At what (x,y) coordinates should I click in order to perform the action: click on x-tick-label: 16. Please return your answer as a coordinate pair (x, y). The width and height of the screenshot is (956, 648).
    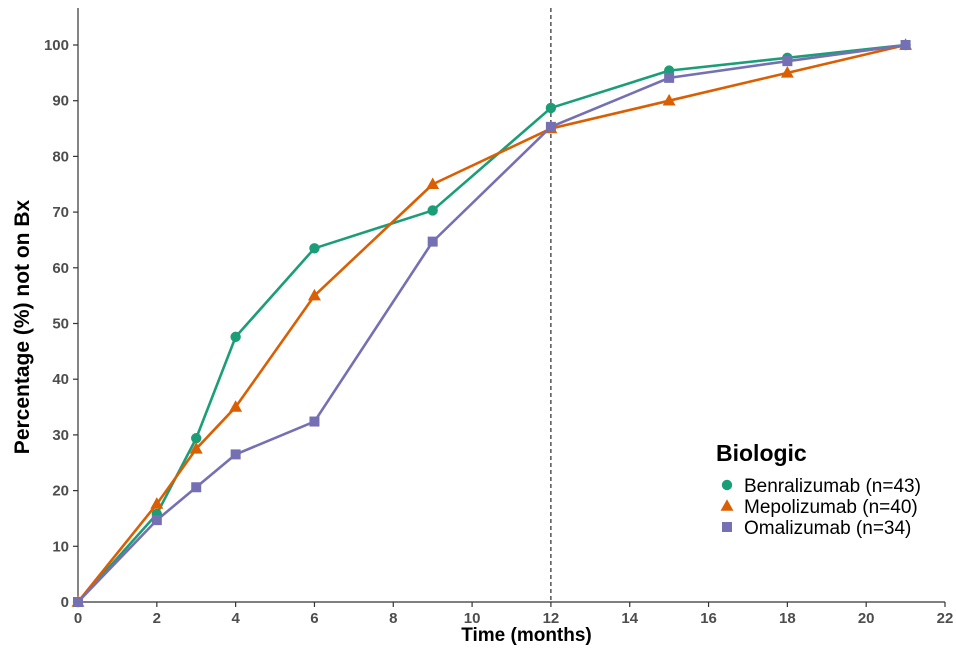
    Looking at the image, I should click on (708, 618).